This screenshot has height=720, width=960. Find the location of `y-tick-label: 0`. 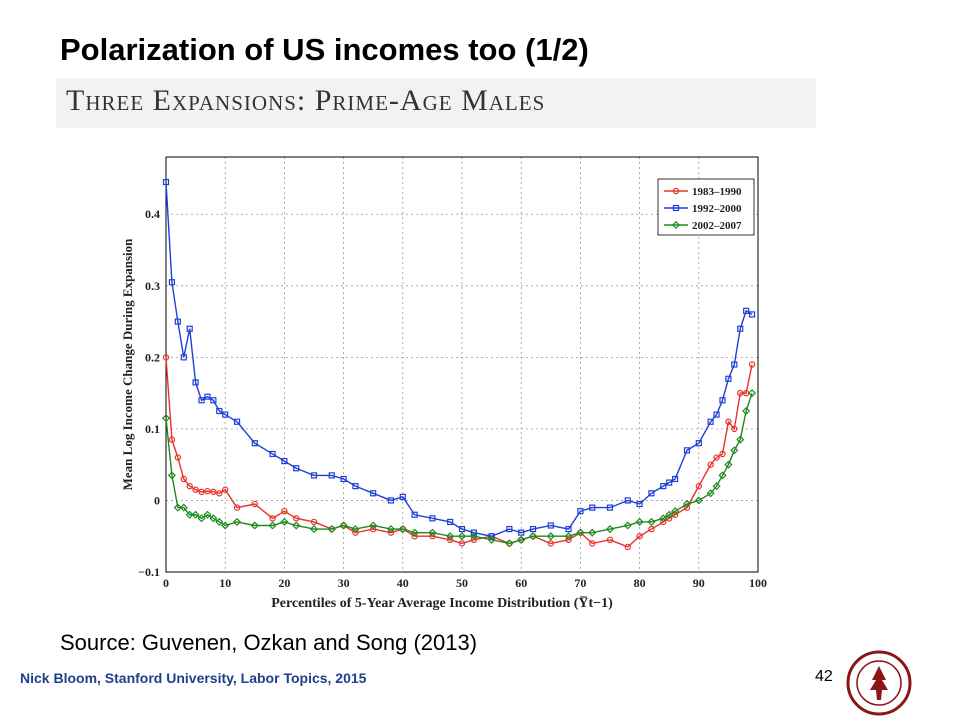

y-tick-label: 0 is located at coordinates (157, 500).